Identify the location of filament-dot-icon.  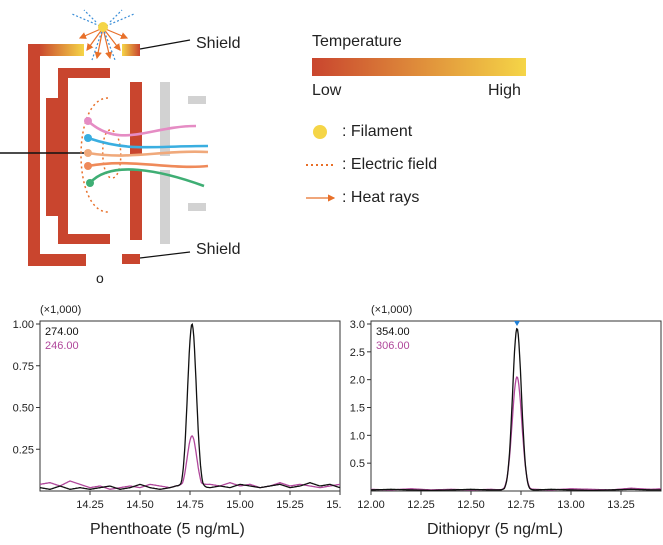
(320, 132).